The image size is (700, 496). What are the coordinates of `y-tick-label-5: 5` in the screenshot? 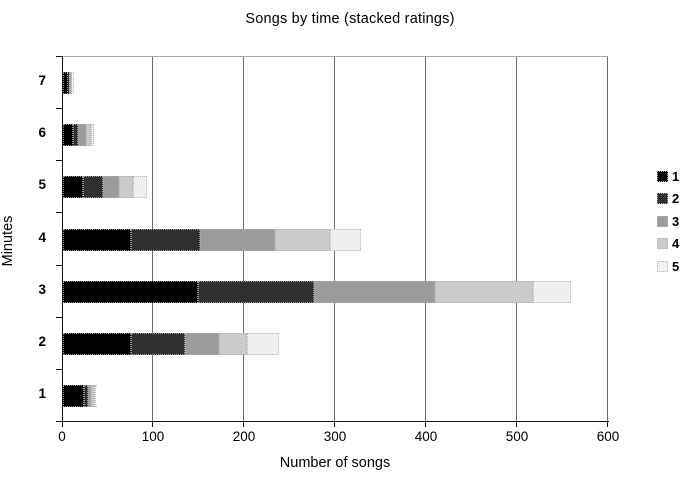 It's located at (42, 185).